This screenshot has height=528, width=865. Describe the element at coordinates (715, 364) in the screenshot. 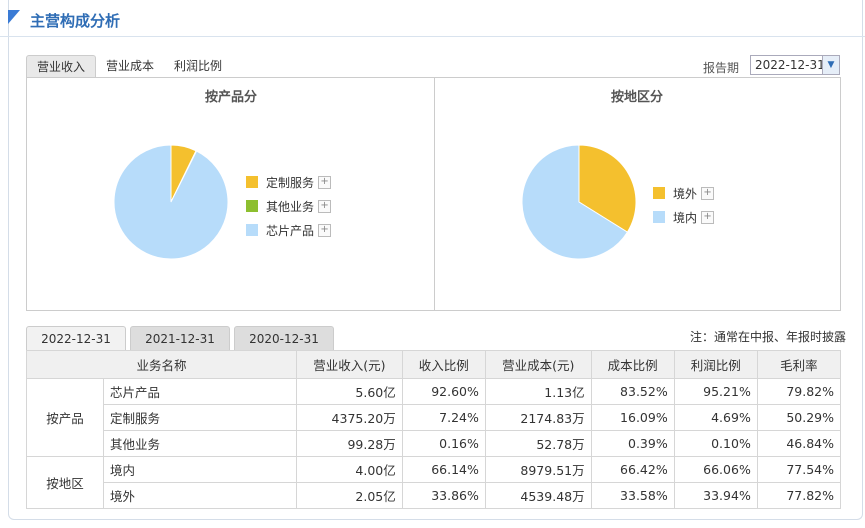

I see `col-profit-ratio: 利润比例` at that location.